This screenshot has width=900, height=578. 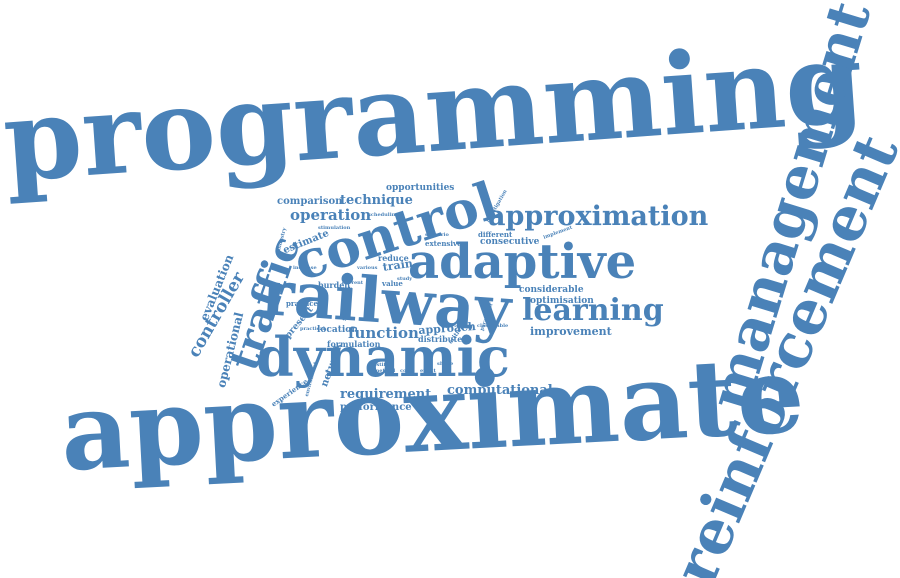 What do you see at coordinates (383, 357) in the screenshot?
I see `word-dynamic: dynamic` at bounding box center [383, 357].